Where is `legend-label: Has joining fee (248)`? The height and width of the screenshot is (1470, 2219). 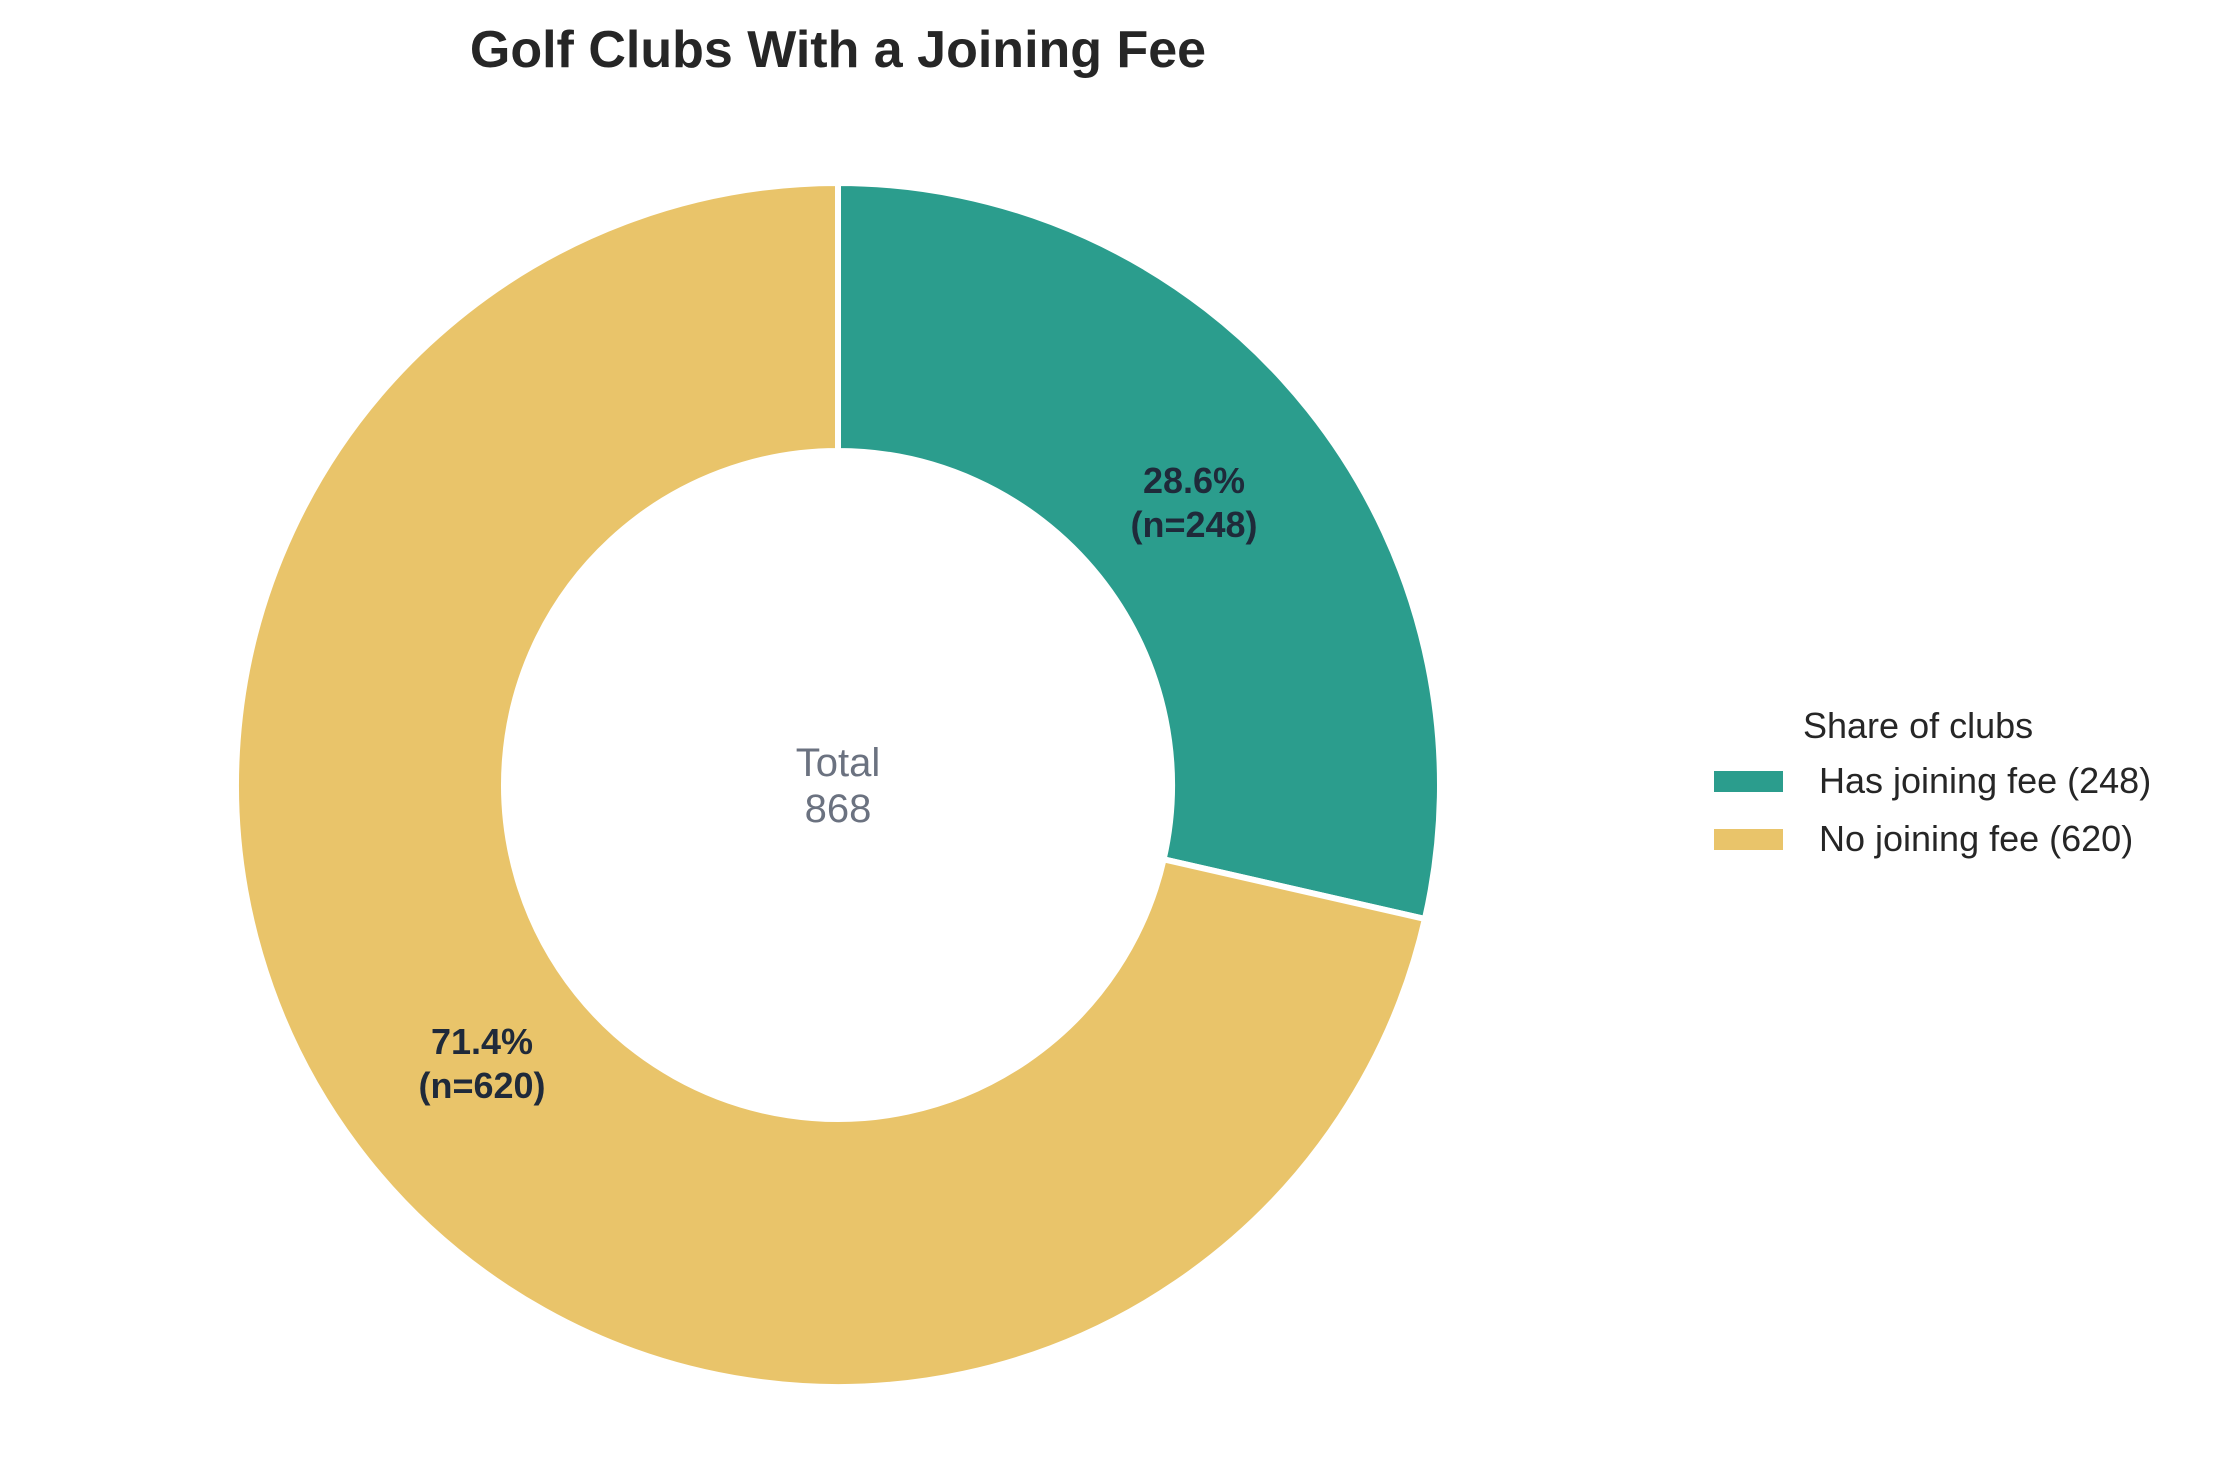
legend-label: Has joining fee (248) is located at coordinates (1985, 780).